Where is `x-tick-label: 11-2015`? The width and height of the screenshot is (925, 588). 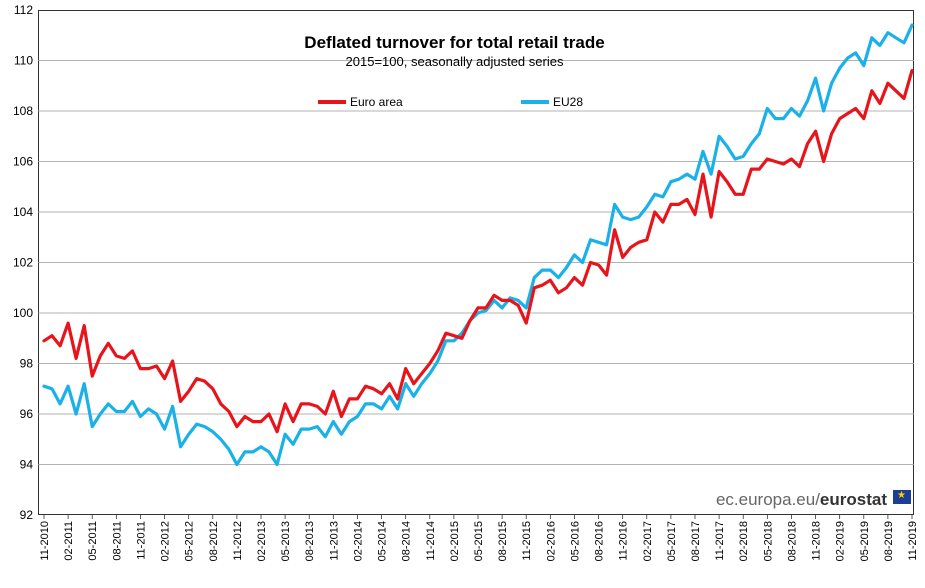 x-tick-label: 11-2015 is located at coordinates (527, 541).